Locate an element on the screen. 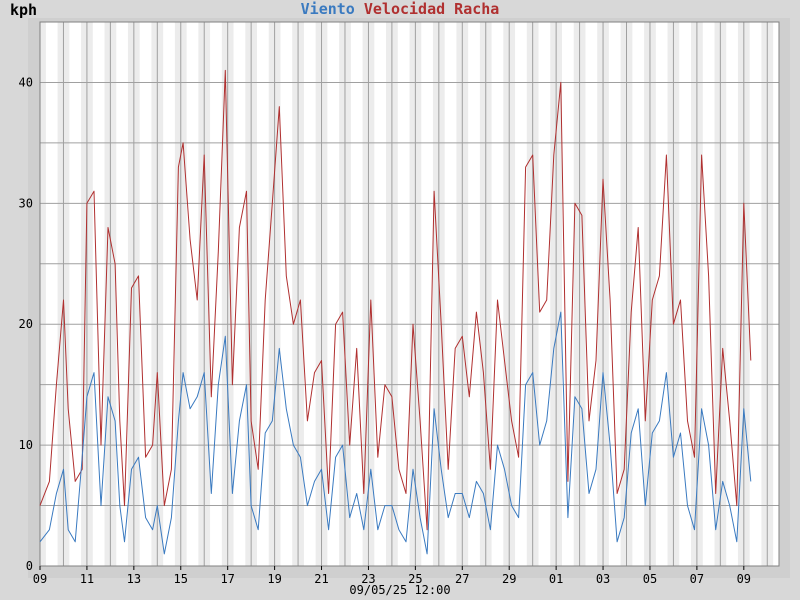 The width and height of the screenshot is (800, 600). x-axis-label: 09/05/25 12:00 is located at coordinates (399, 590).